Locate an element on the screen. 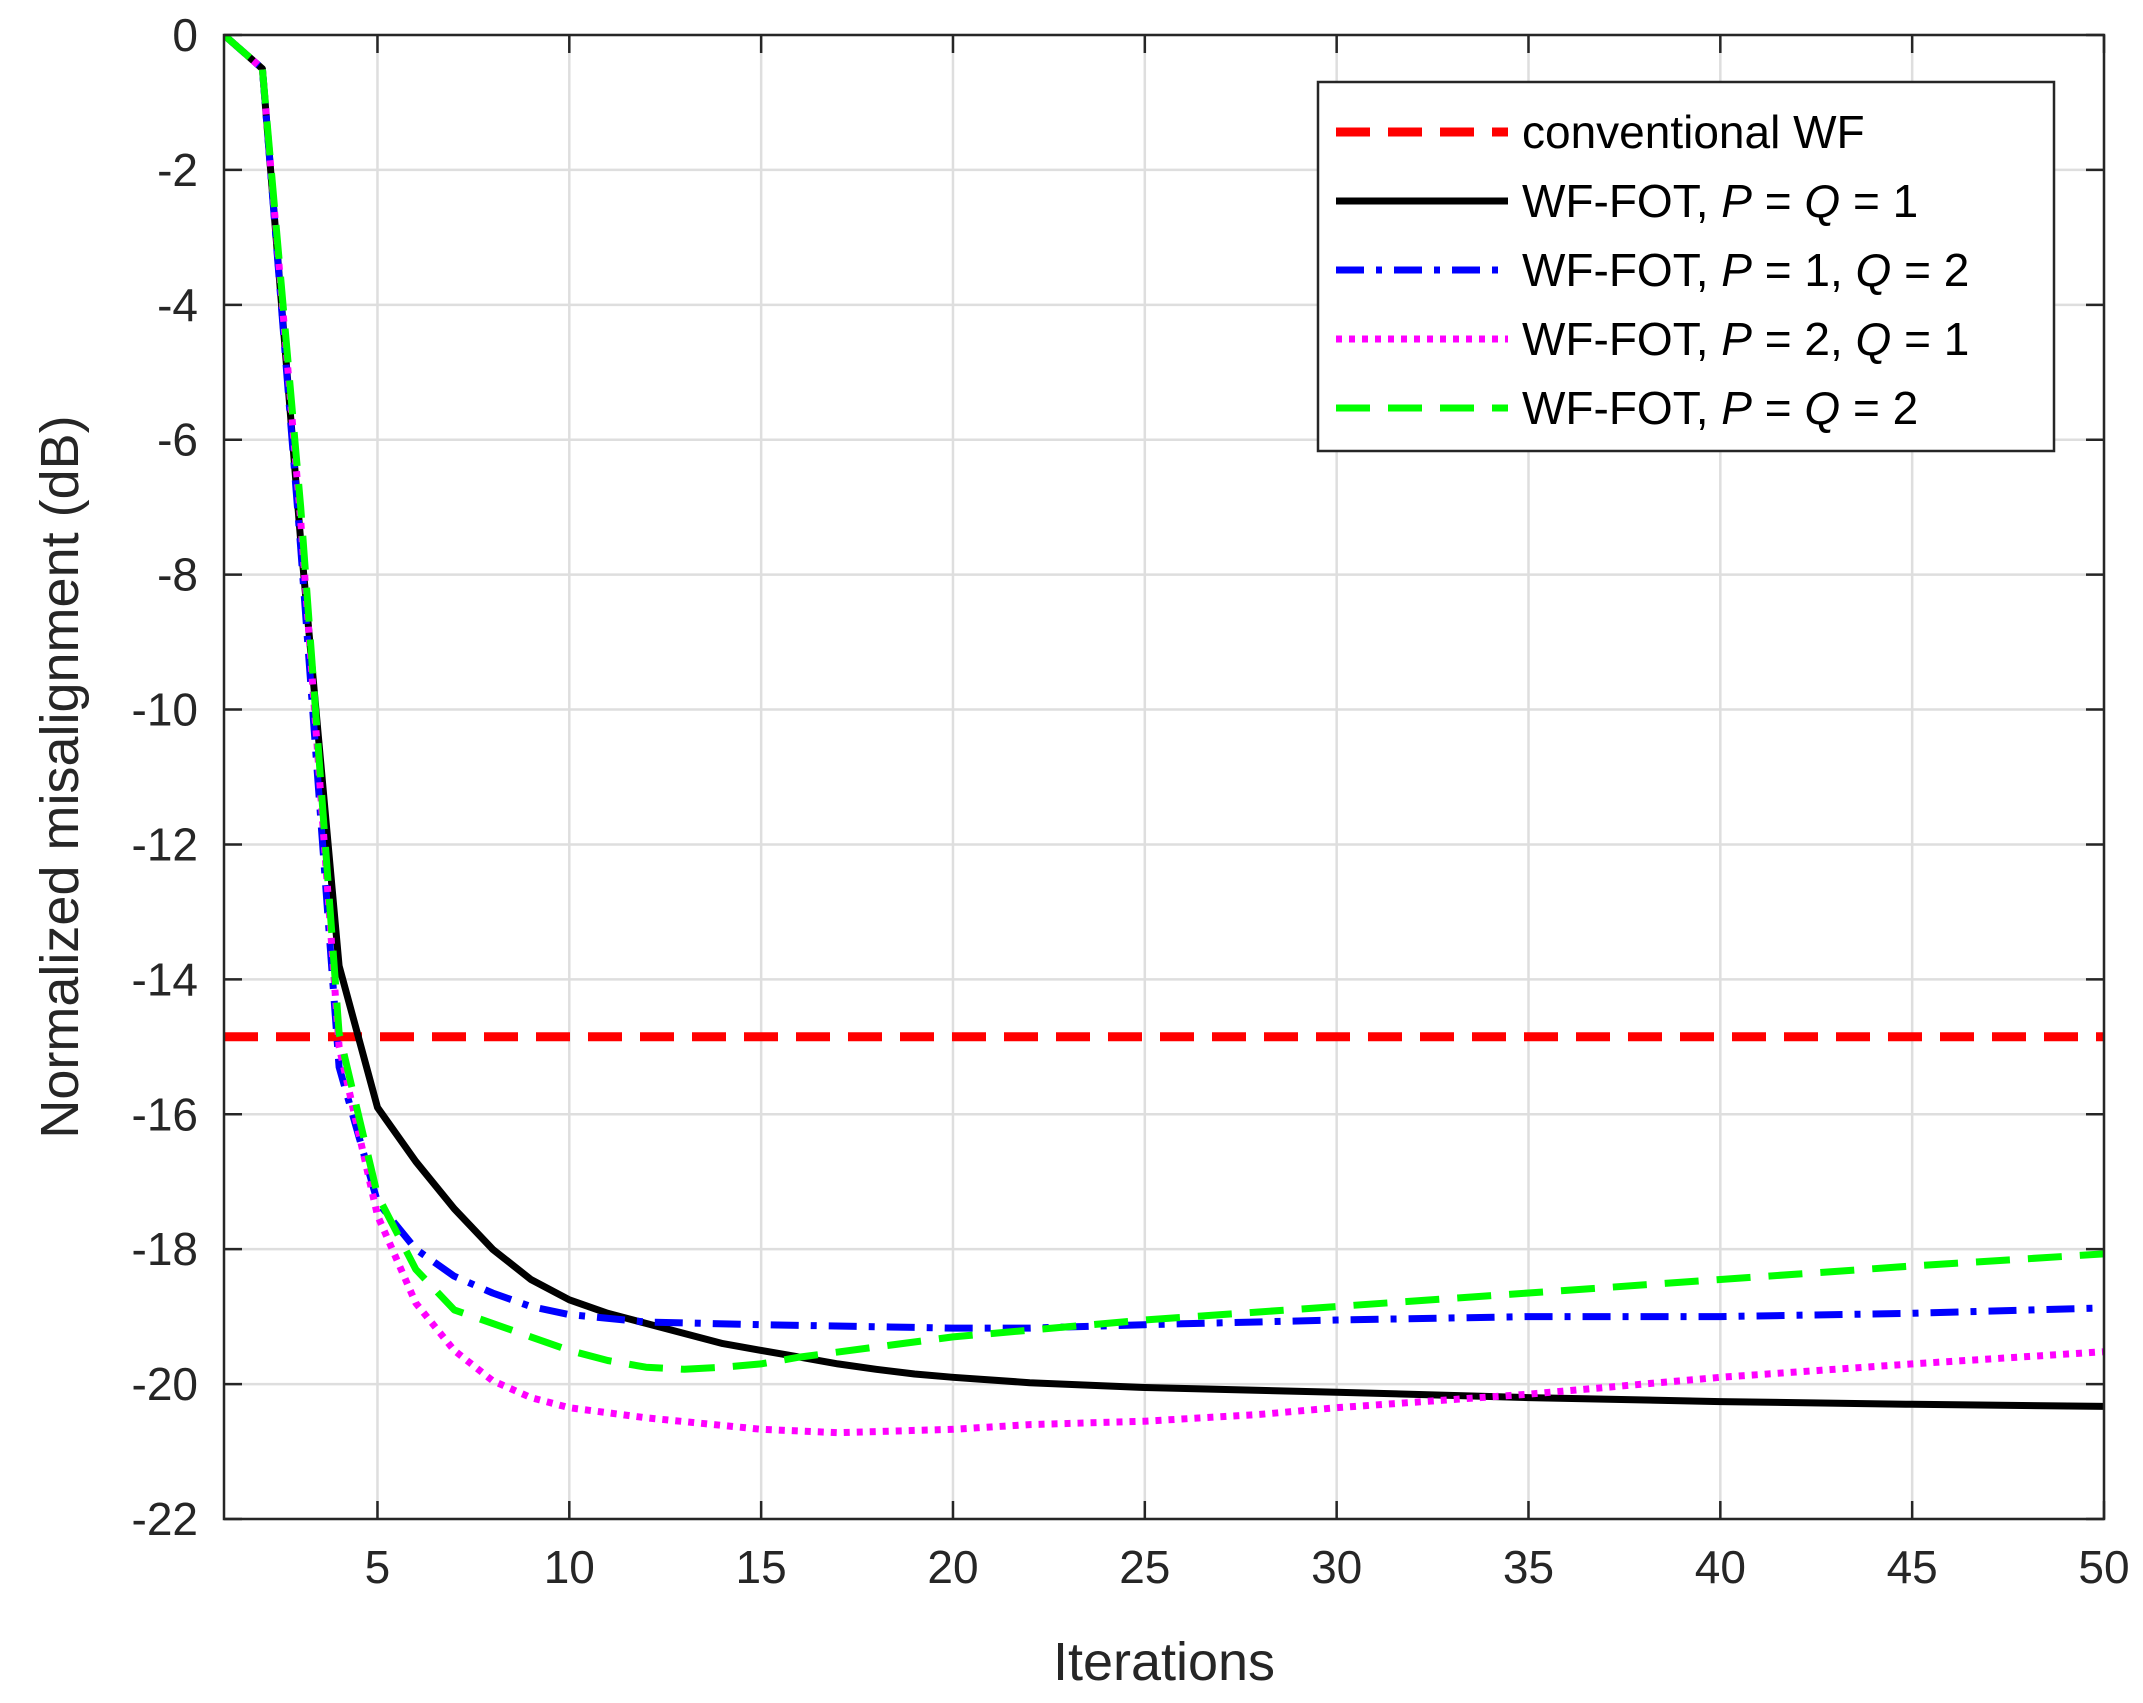 The image size is (2143, 1703). y-tick-label: -2 is located at coordinates (177, 170).